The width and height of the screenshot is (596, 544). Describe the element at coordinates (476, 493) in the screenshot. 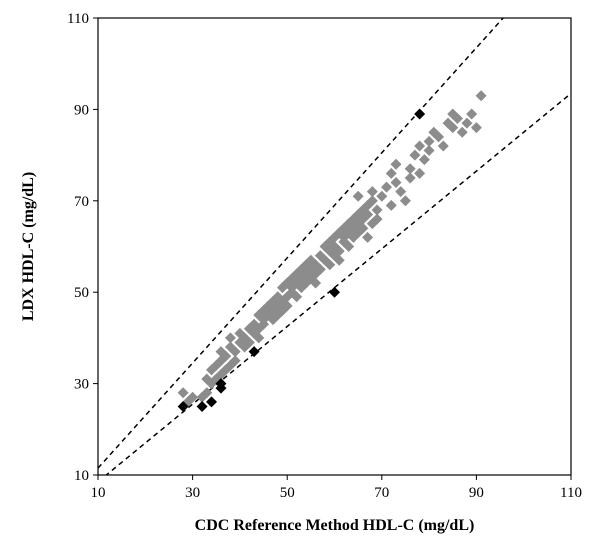

I see `x-tick-label: 90` at that location.